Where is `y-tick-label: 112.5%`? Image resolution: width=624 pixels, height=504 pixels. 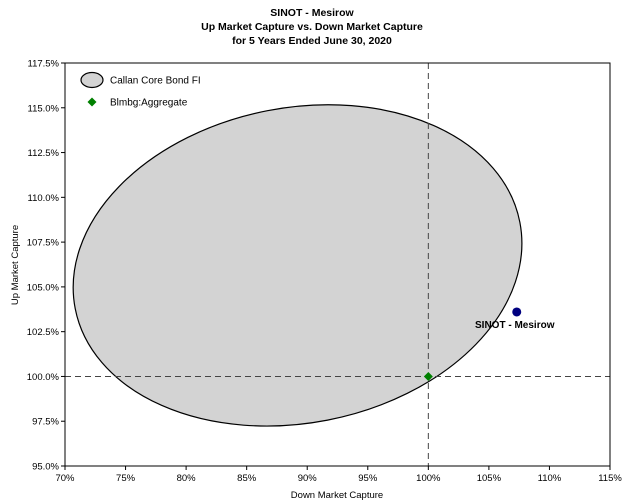
y-tick-label: 112.5% is located at coordinates (43, 153).